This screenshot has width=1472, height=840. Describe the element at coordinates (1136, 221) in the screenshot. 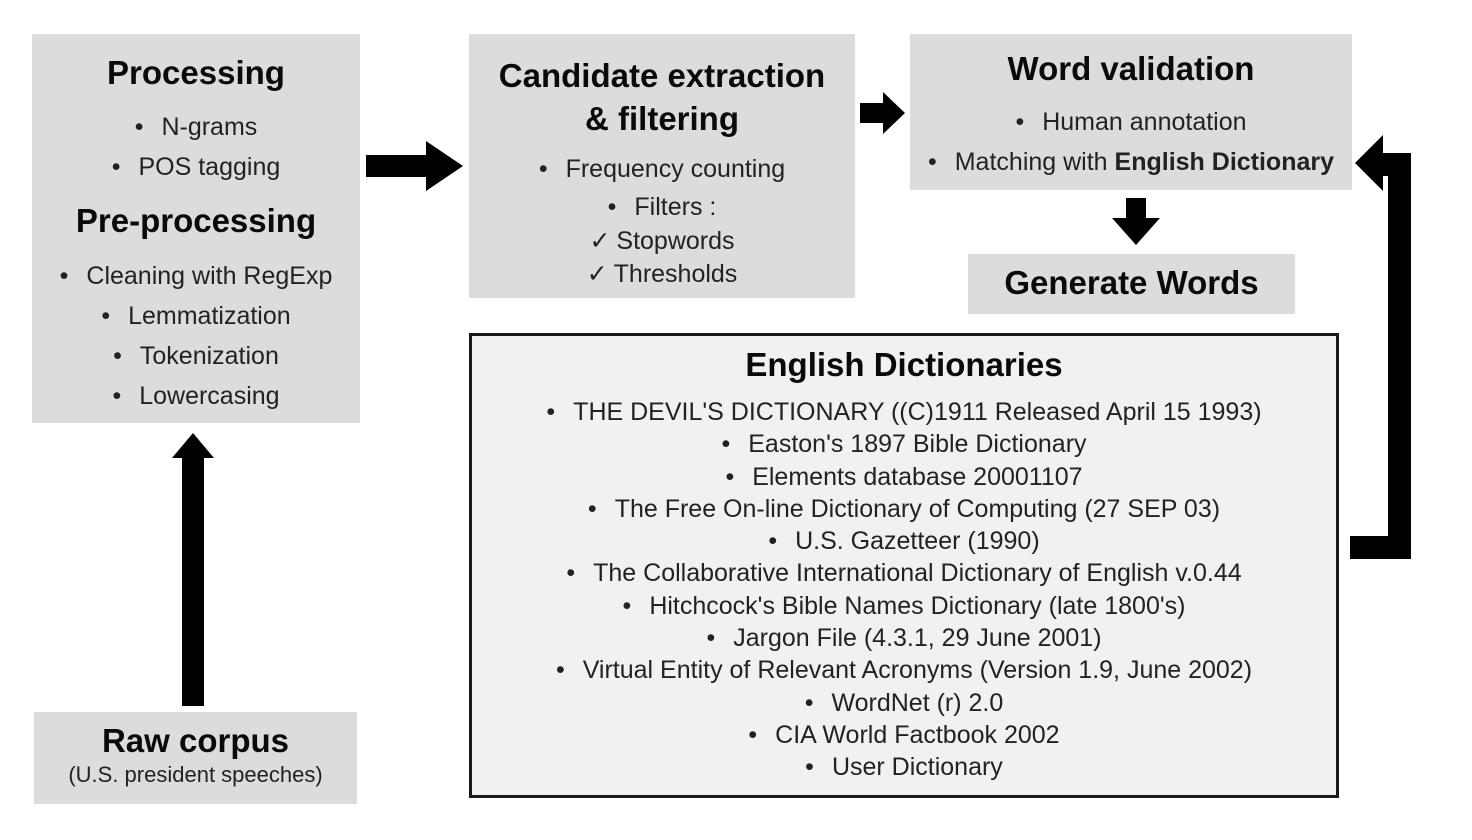

I see `arrow-validation-to-generate` at that location.